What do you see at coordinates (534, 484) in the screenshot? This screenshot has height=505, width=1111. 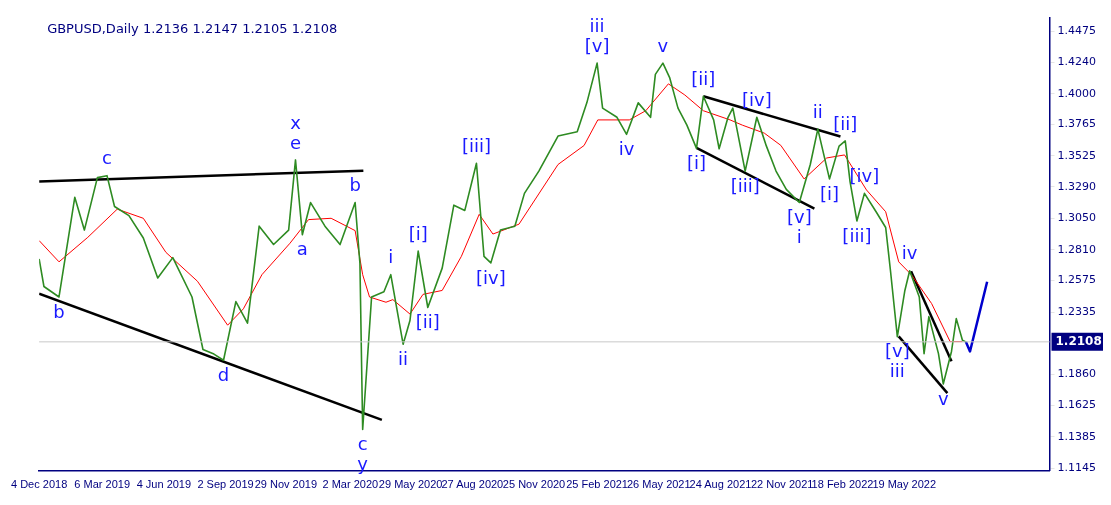 I see `x-tick-label: 25 Nov 2020` at bounding box center [534, 484].